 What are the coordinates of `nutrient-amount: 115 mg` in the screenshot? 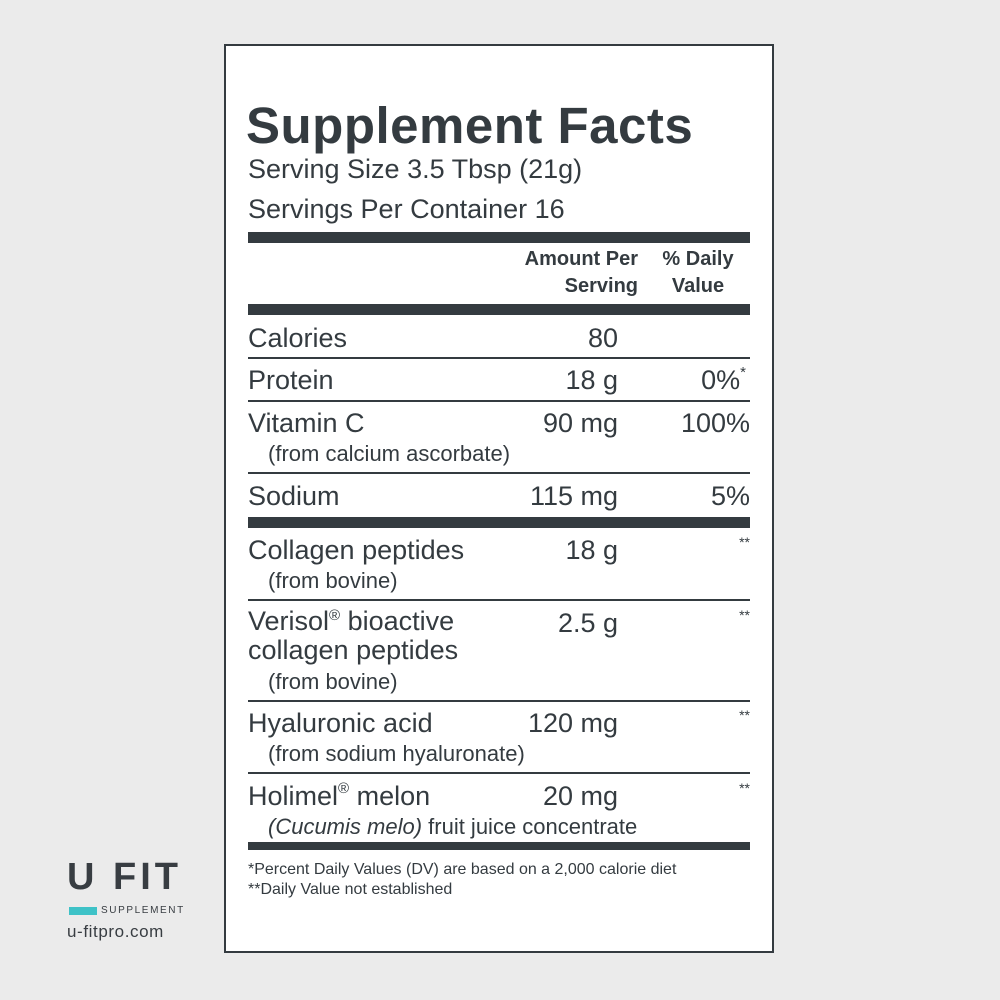 It's located at (573, 496).